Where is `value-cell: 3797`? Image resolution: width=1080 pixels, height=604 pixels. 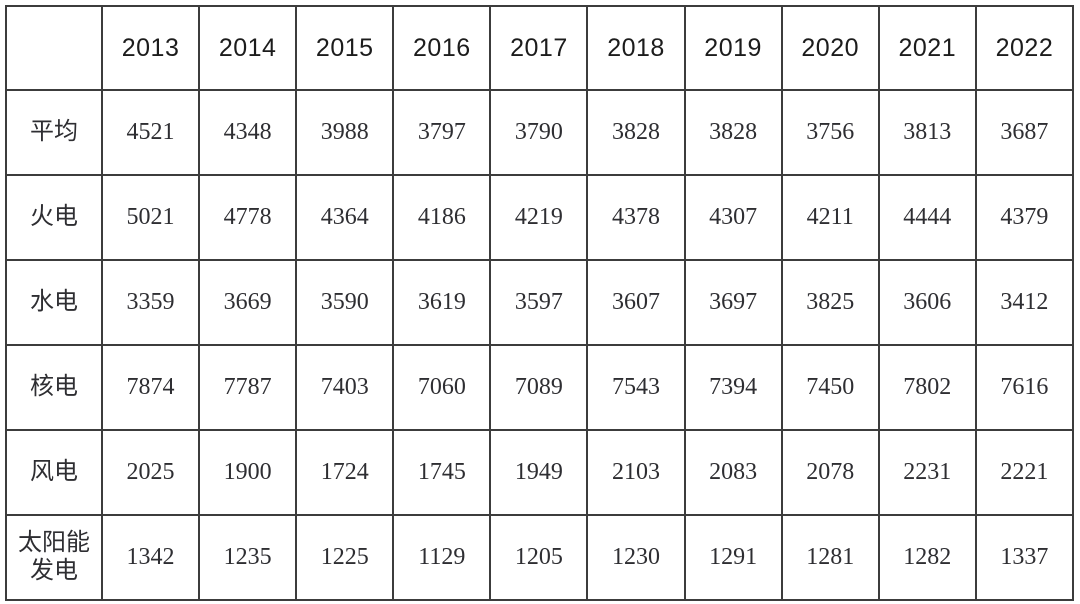 value-cell: 3797 is located at coordinates (442, 132).